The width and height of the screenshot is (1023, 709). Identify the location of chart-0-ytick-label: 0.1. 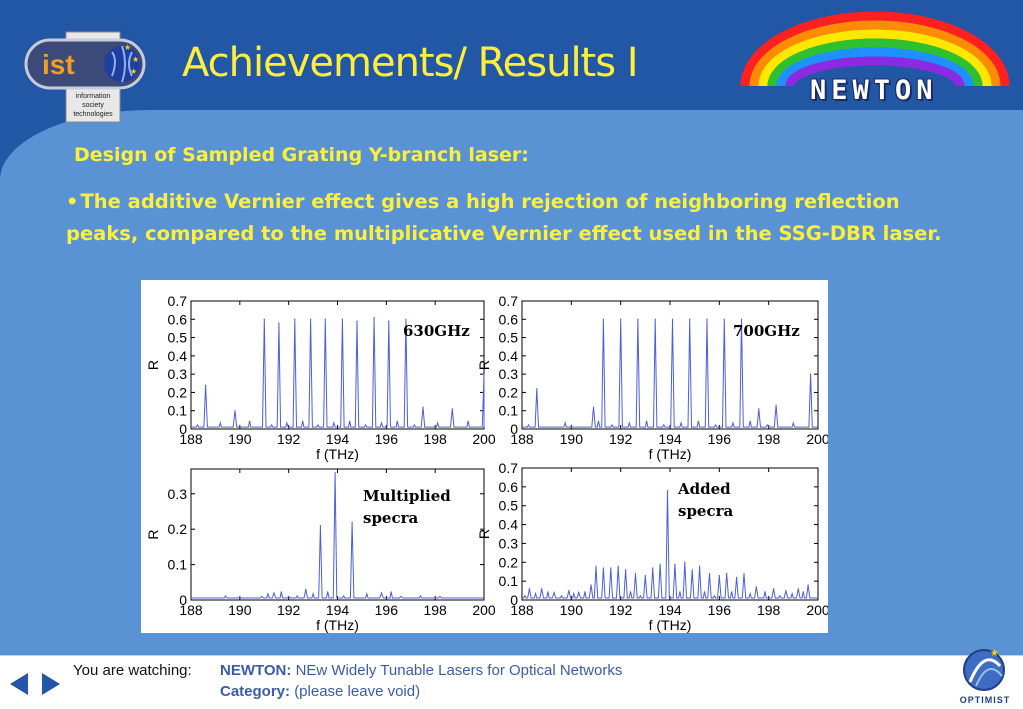
(178, 411).